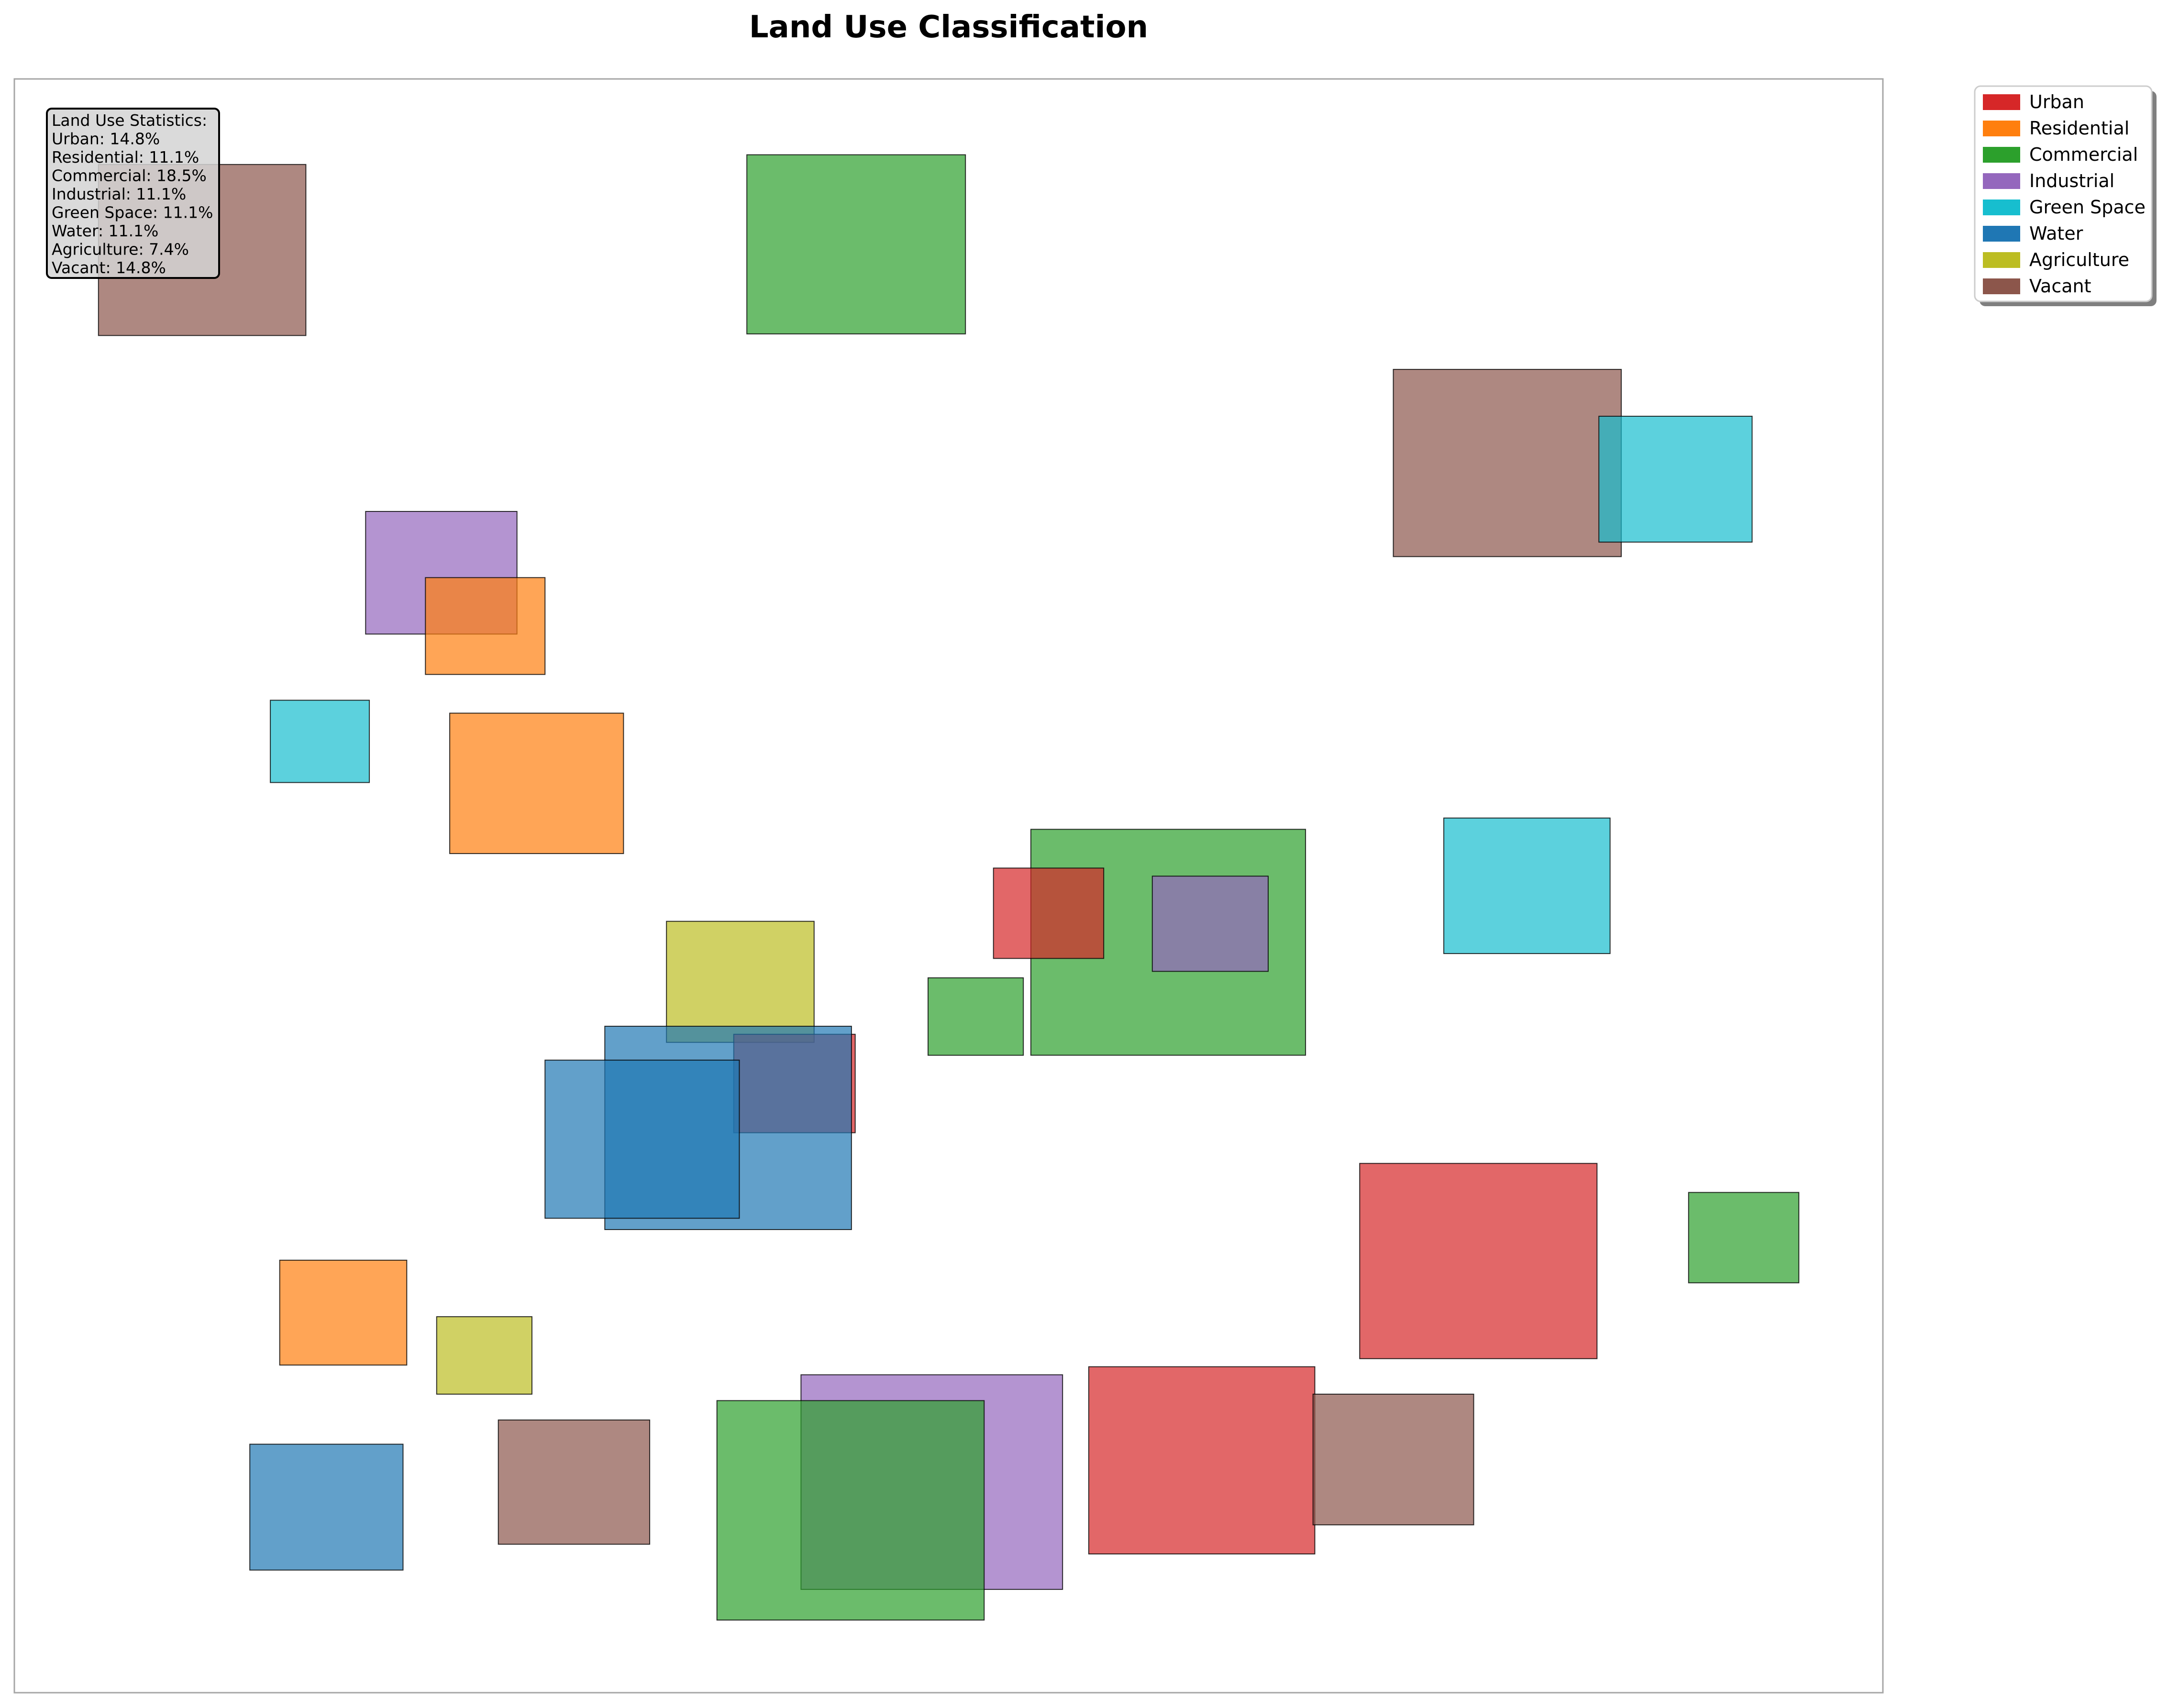 The height and width of the screenshot is (1708, 2168). I want to click on legend-swatch-industrial, so click(2001, 181).